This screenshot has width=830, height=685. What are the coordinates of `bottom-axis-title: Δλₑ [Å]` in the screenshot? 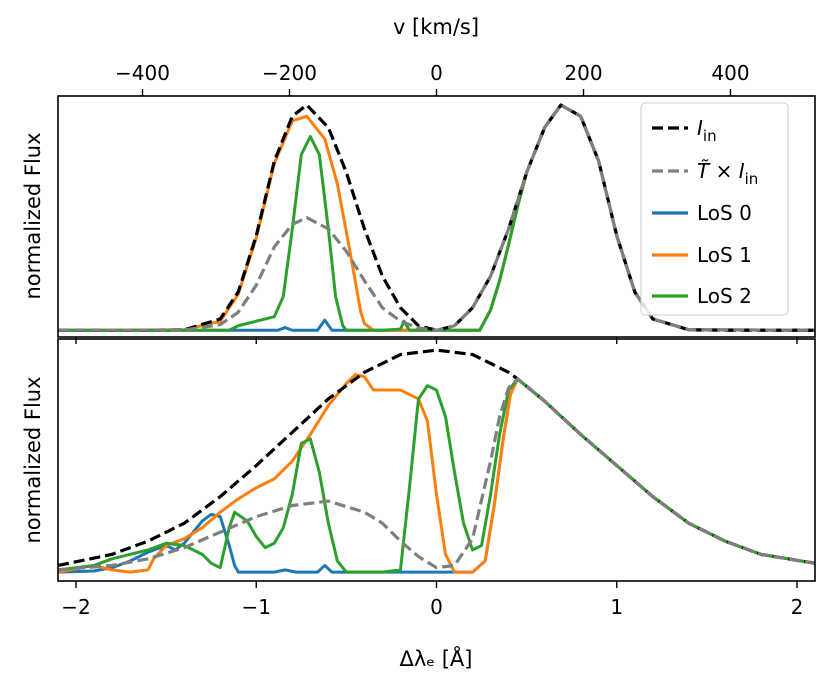 It's located at (436, 658).